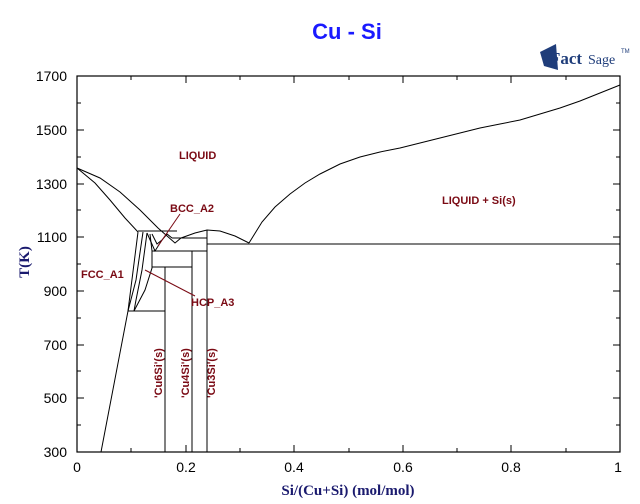  What do you see at coordinates (479, 201) in the screenshot?
I see `region-label-liquid-si: LIQUID + Si(s)` at bounding box center [479, 201].